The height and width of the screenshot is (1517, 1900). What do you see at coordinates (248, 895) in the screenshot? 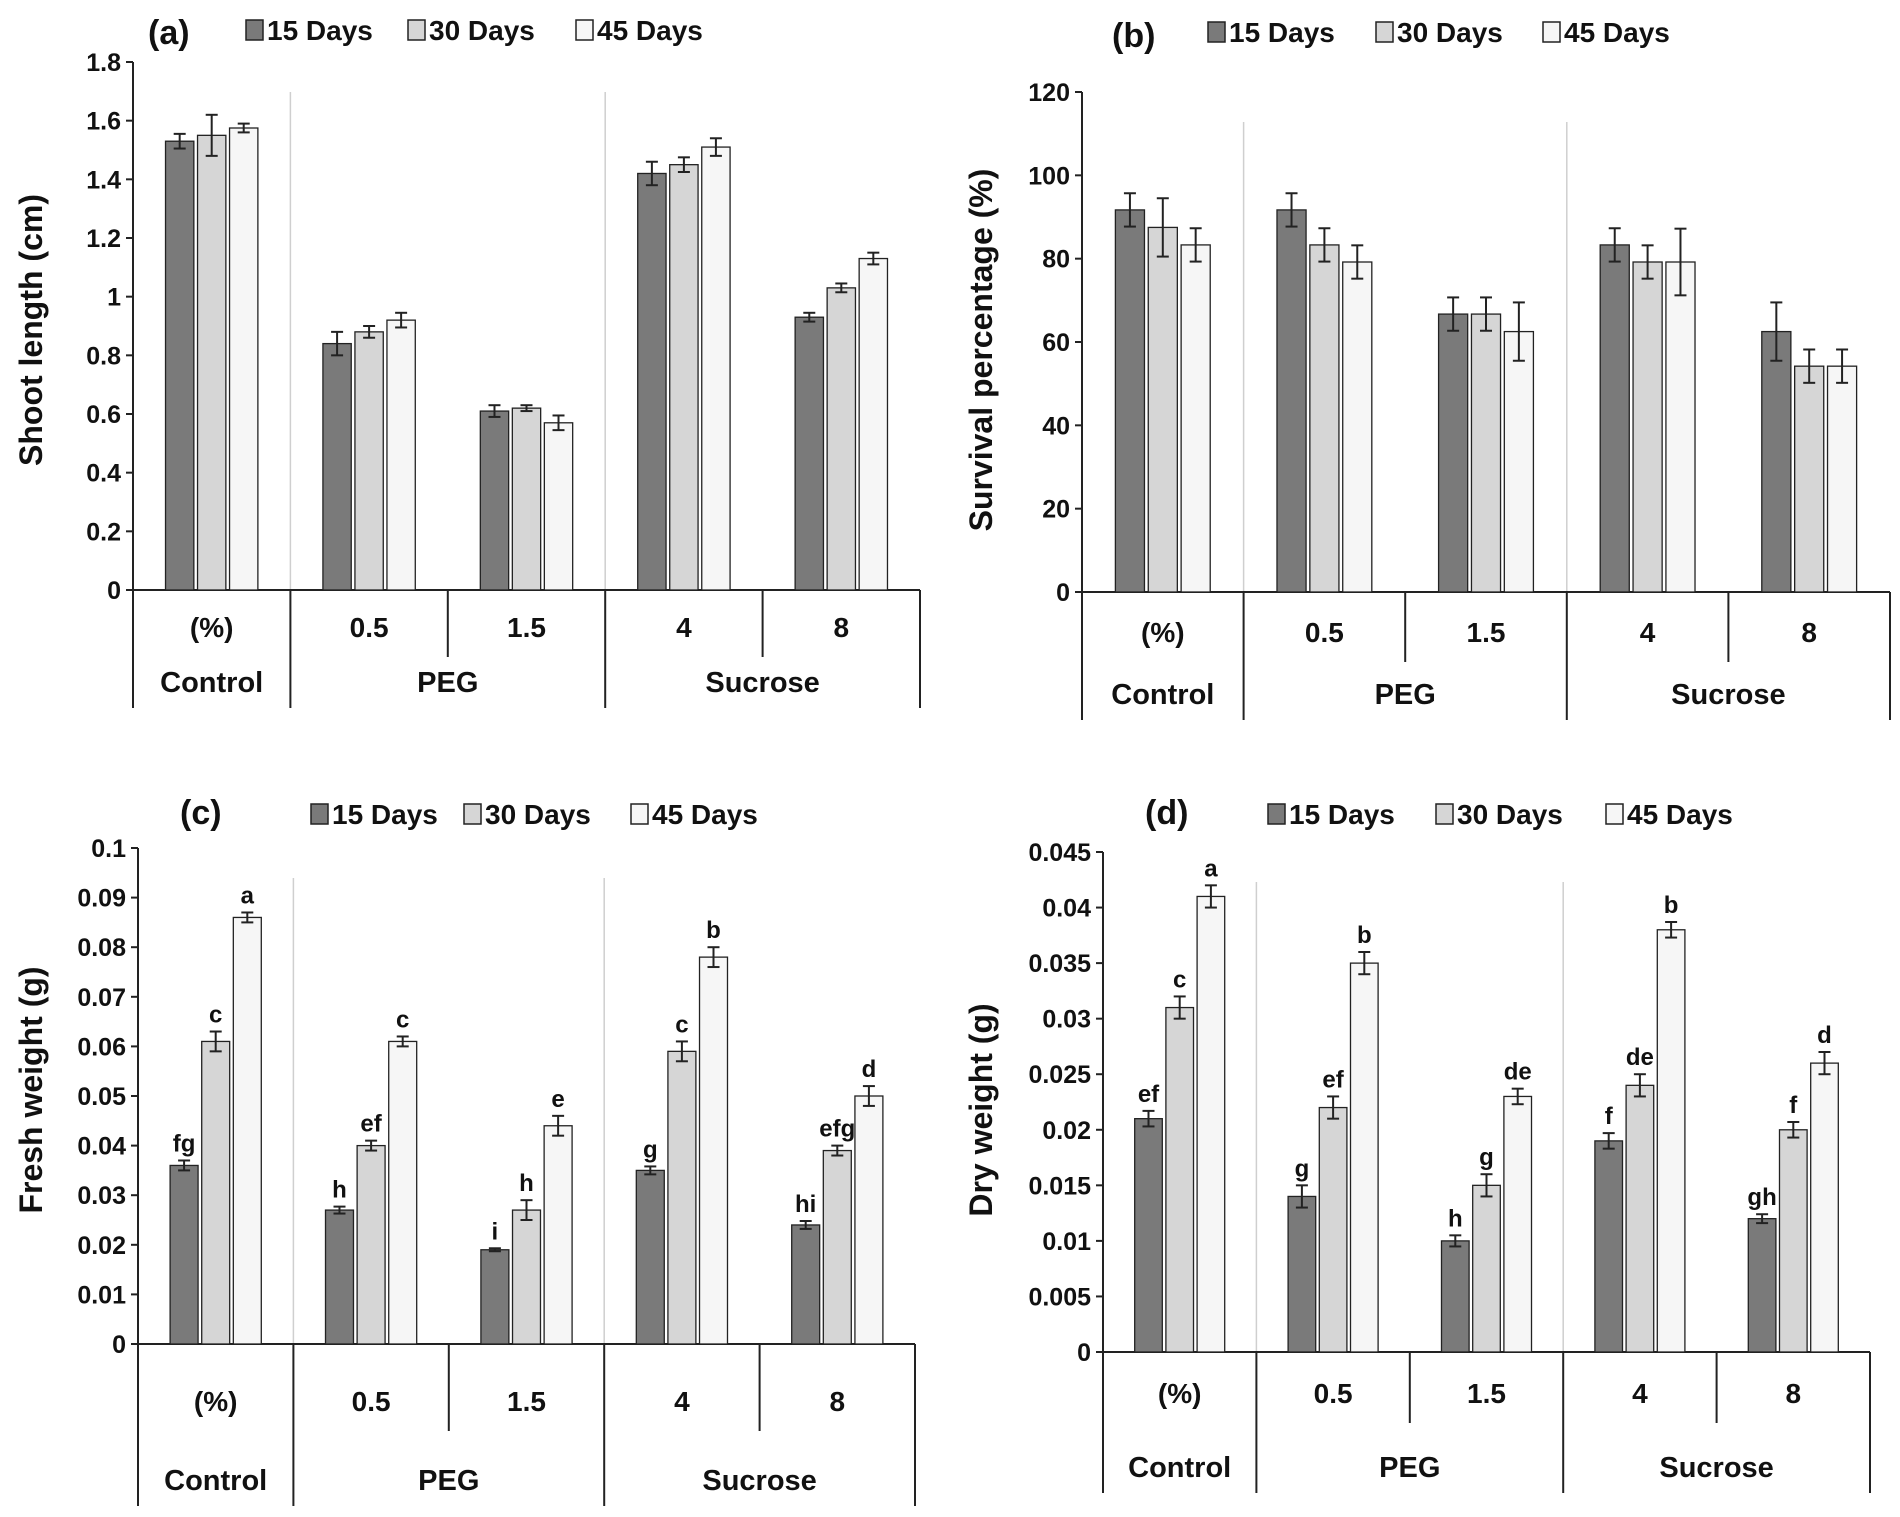
I see `significance-letter: a` at bounding box center [248, 895].